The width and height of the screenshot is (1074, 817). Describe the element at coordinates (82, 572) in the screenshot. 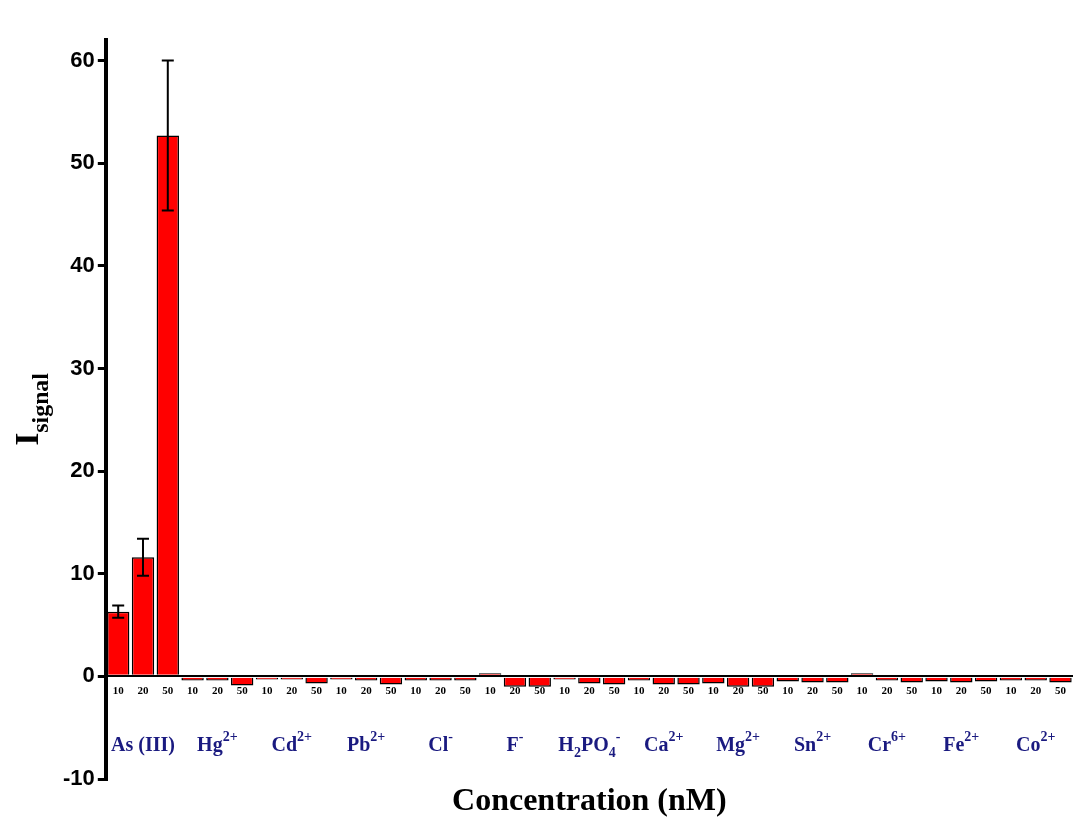

I see `y-tick-label: 10` at that location.